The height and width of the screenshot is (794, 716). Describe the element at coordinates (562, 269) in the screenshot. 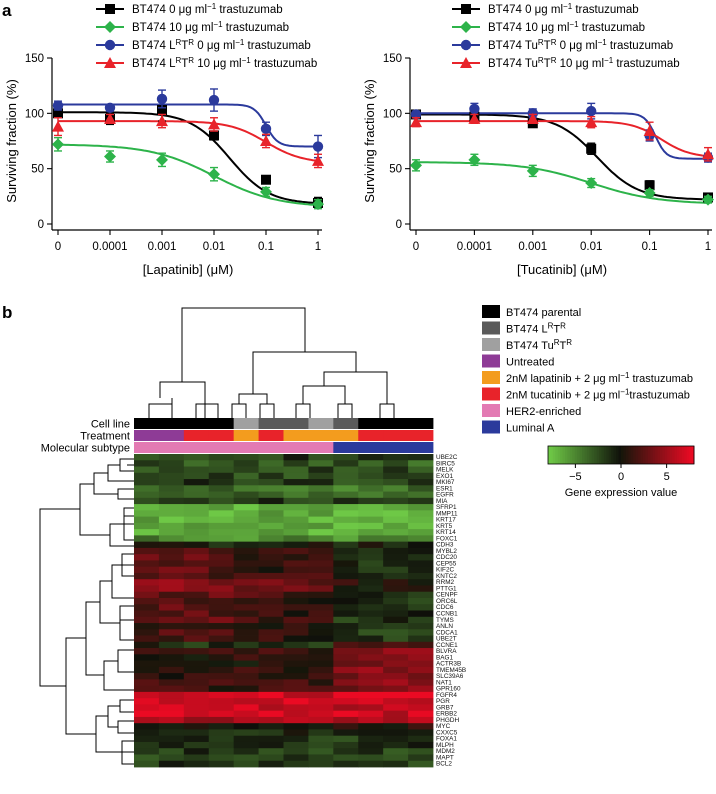

I see `x-axis-label: [Tucatinib] (μM)` at that location.